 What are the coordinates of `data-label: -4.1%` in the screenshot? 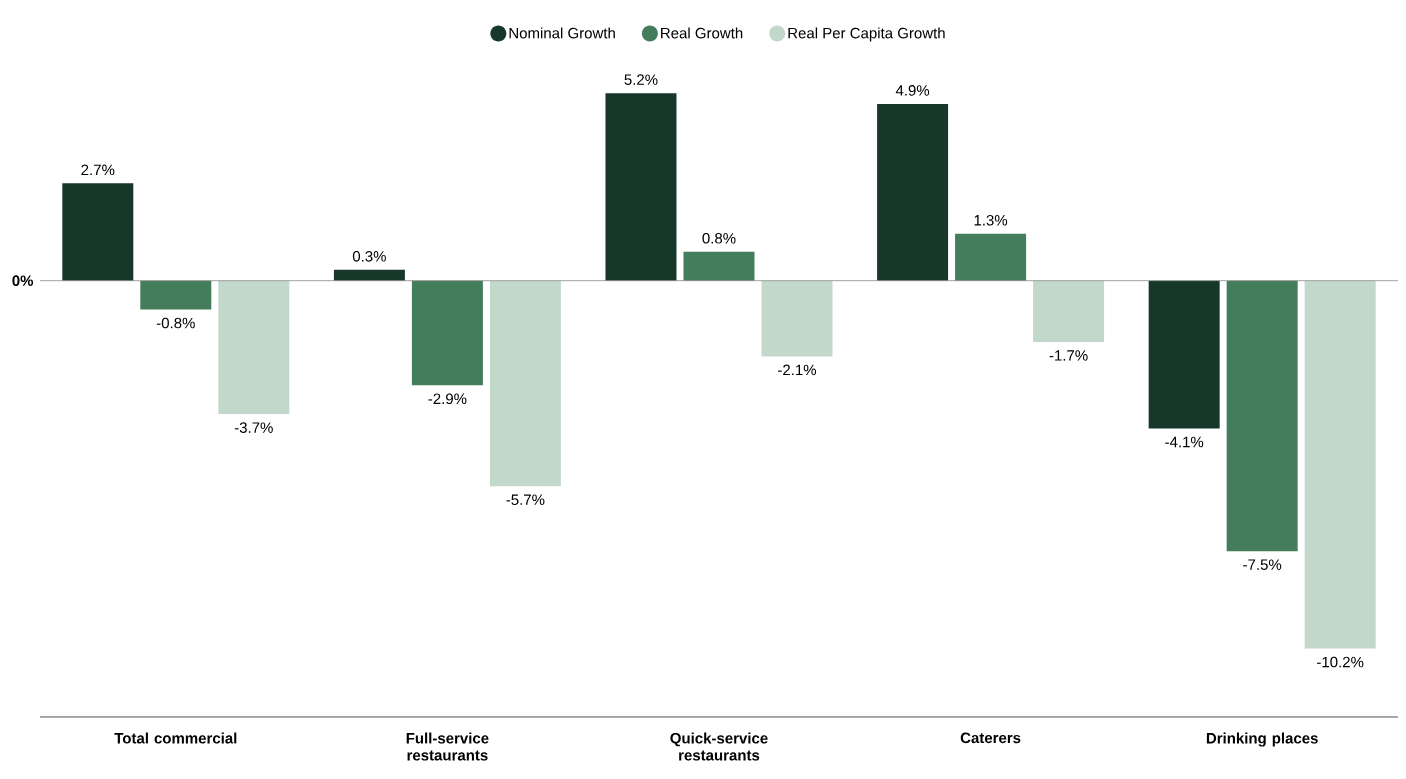 It's located at (1184, 442).